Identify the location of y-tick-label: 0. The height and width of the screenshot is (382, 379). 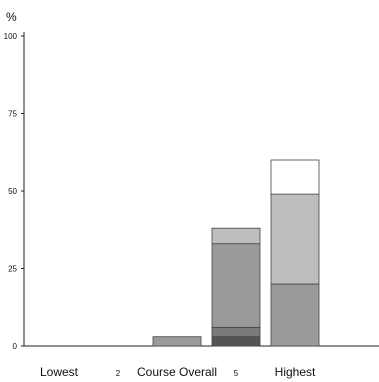
(15, 346).